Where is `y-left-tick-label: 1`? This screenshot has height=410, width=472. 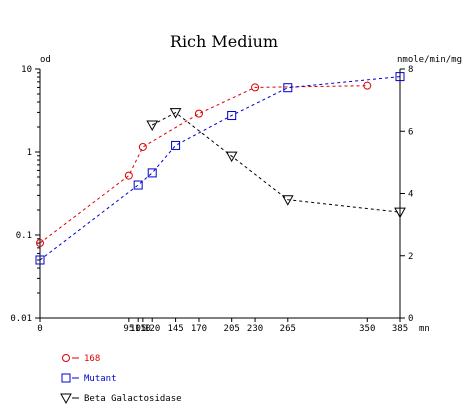 y-left-tick-label: 1 is located at coordinates (29, 153).